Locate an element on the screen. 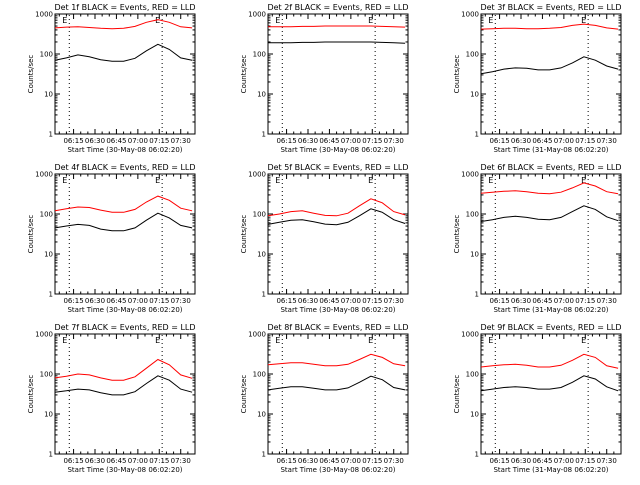 This screenshot has width=640, height=485. chart-title: Det 3f BLACK = Events, RED = LLD is located at coordinates (550, 7).